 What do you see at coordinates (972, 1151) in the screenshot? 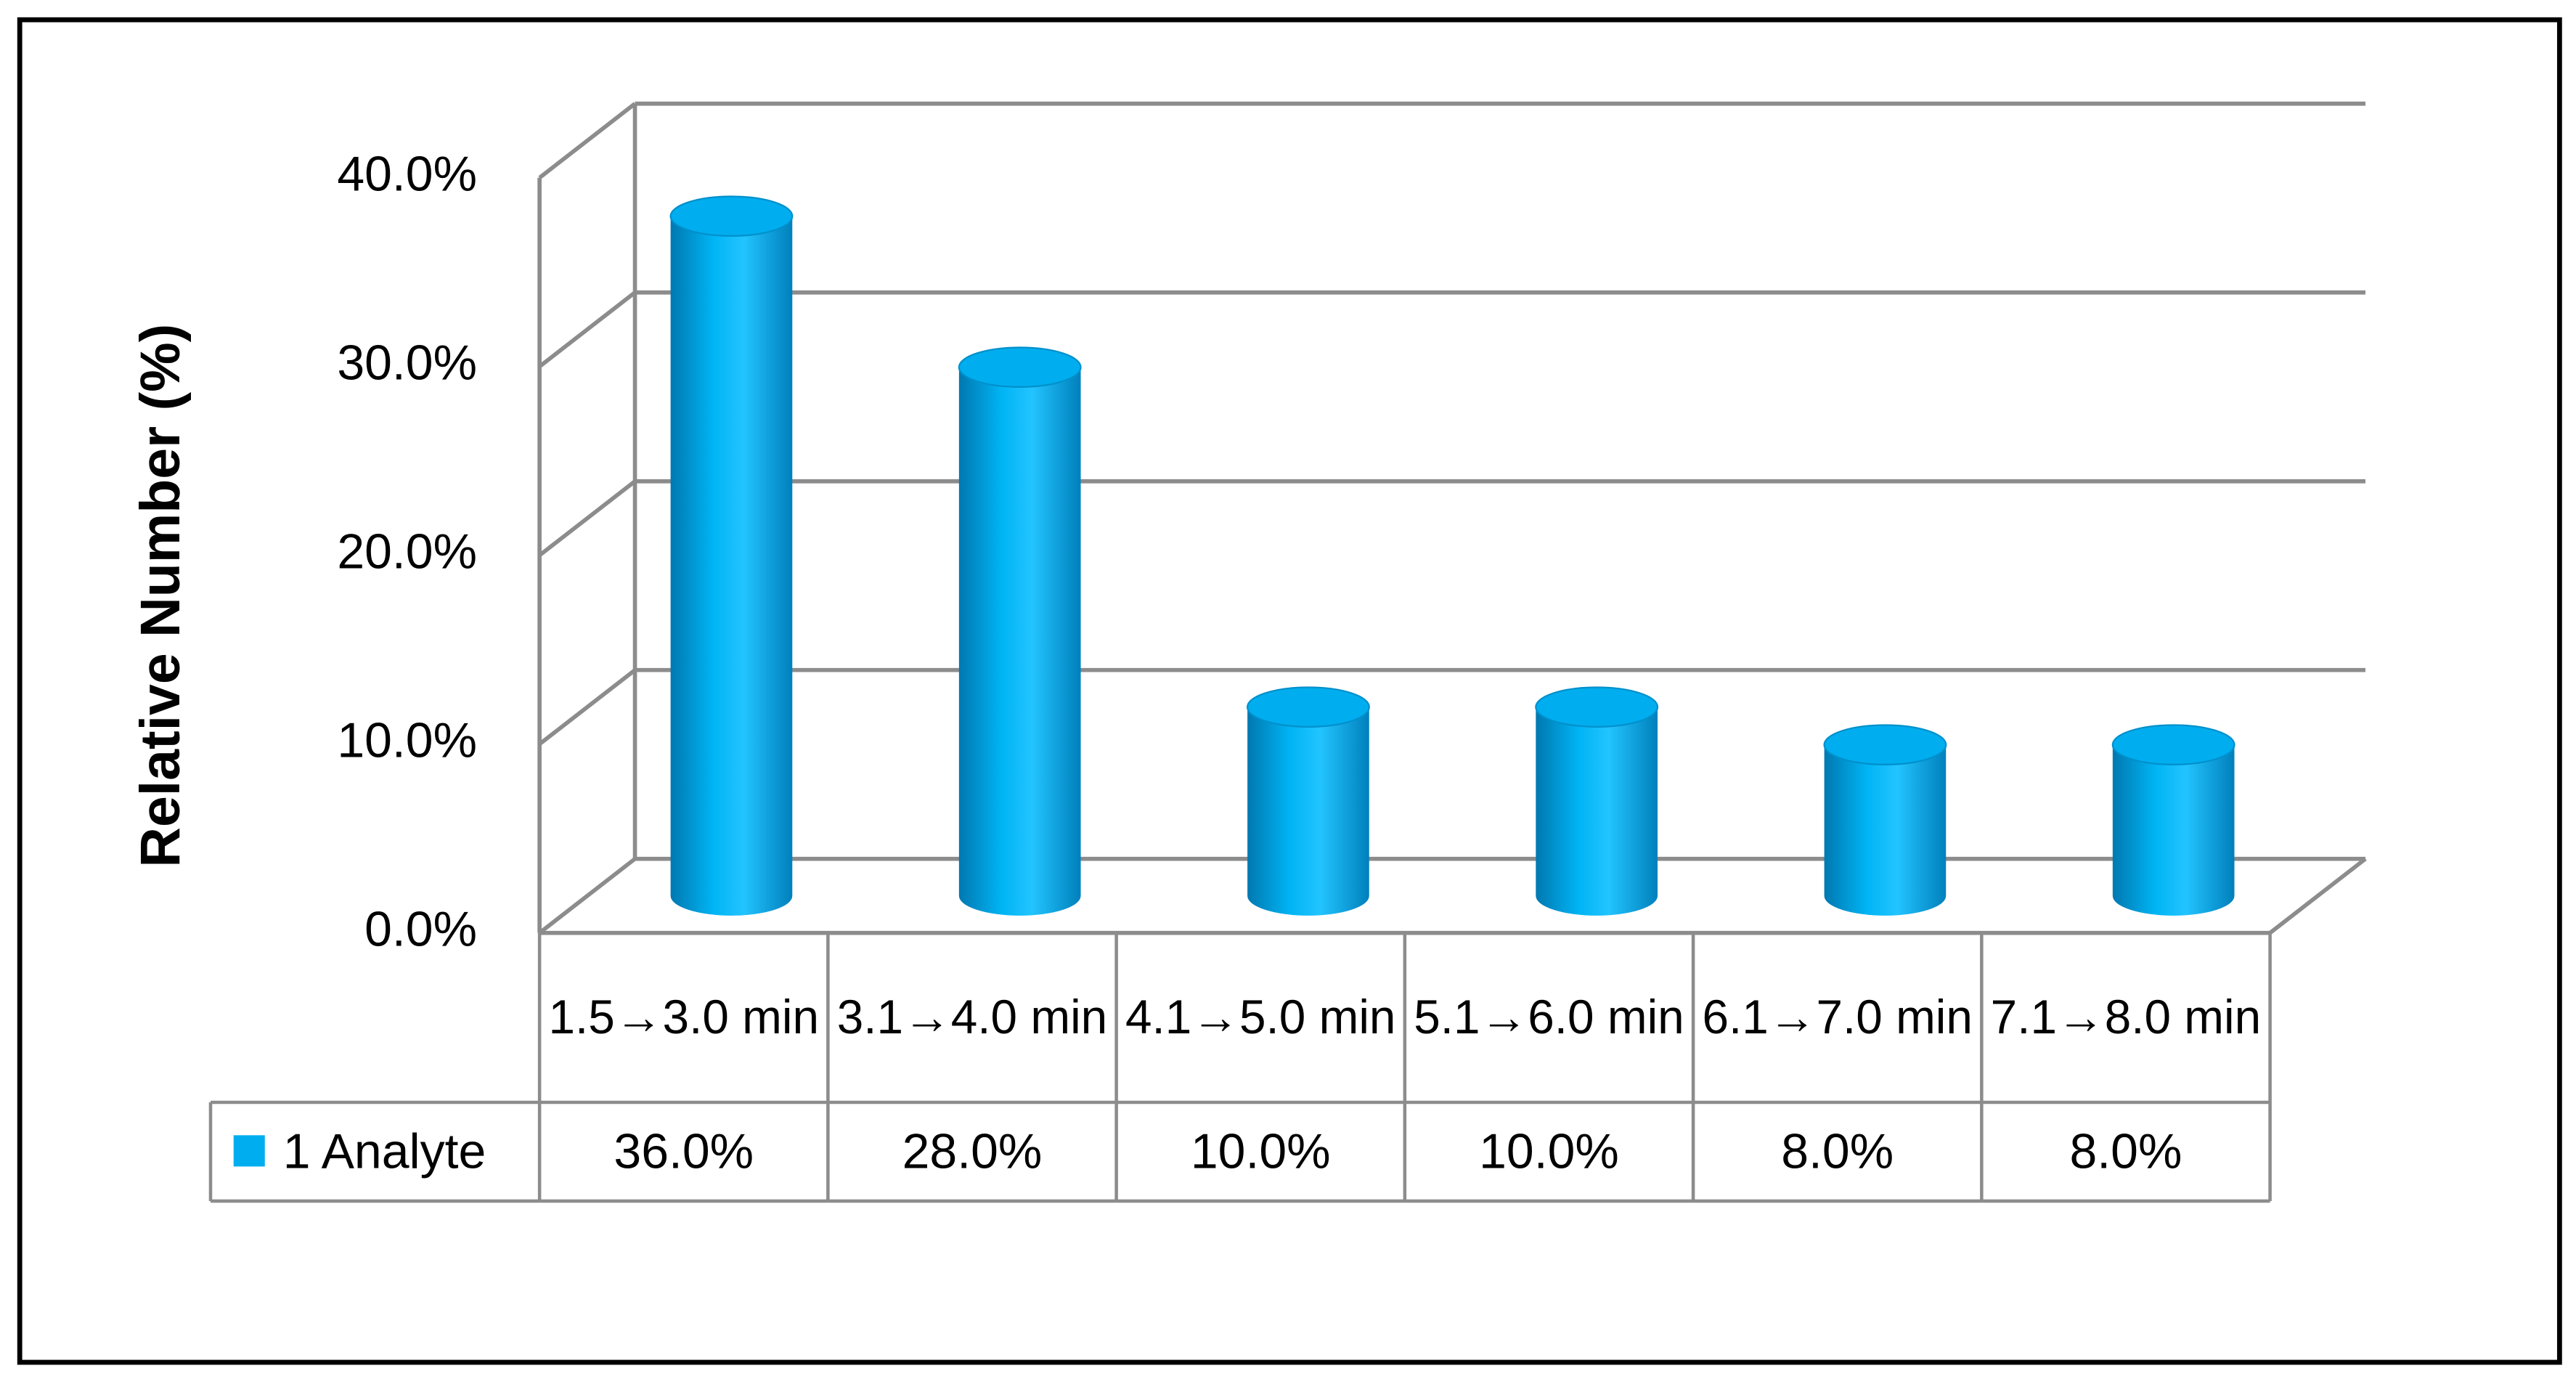
I see `data-table-value: 28.0%` at bounding box center [972, 1151].